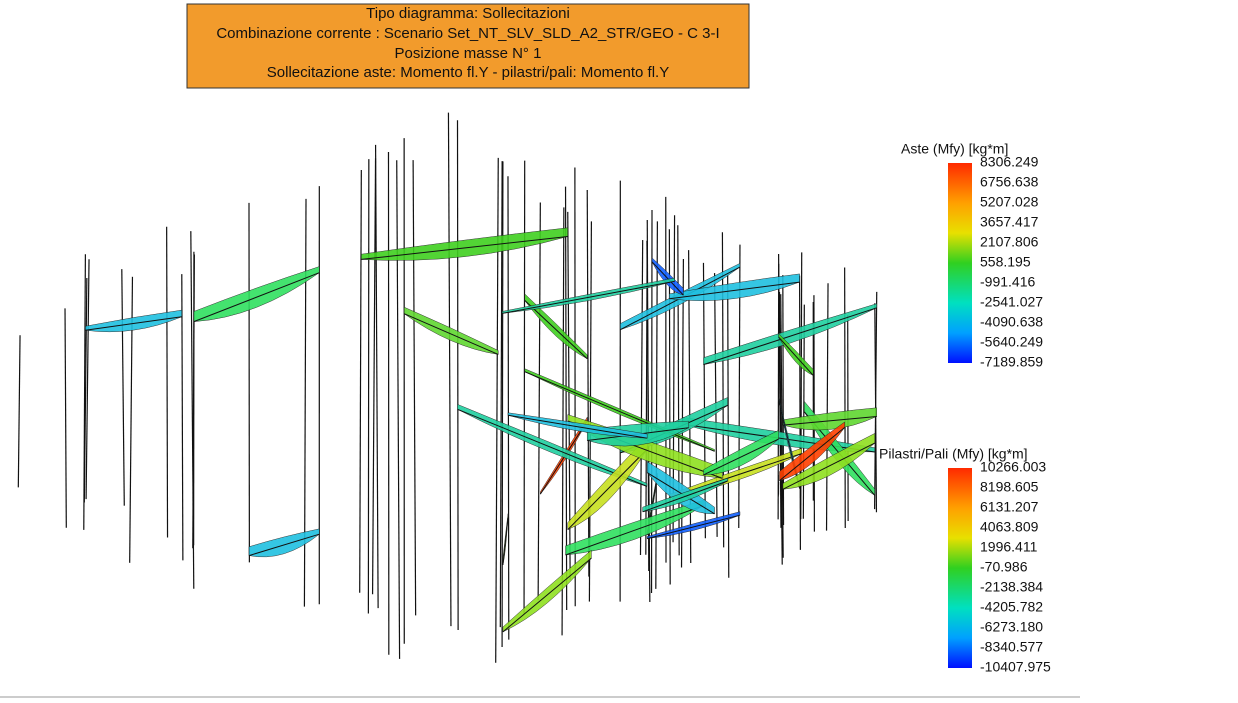  What do you see at coordinates (1009, 527) in the screenshot?
I see `legend-label: 4063.809` at bounding box center [1009, 527].